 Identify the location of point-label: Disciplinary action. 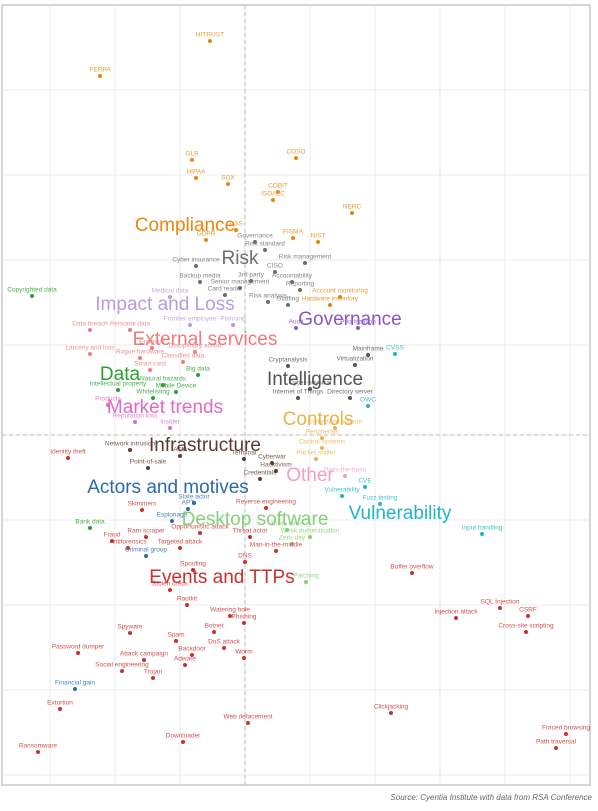
(195, 346).